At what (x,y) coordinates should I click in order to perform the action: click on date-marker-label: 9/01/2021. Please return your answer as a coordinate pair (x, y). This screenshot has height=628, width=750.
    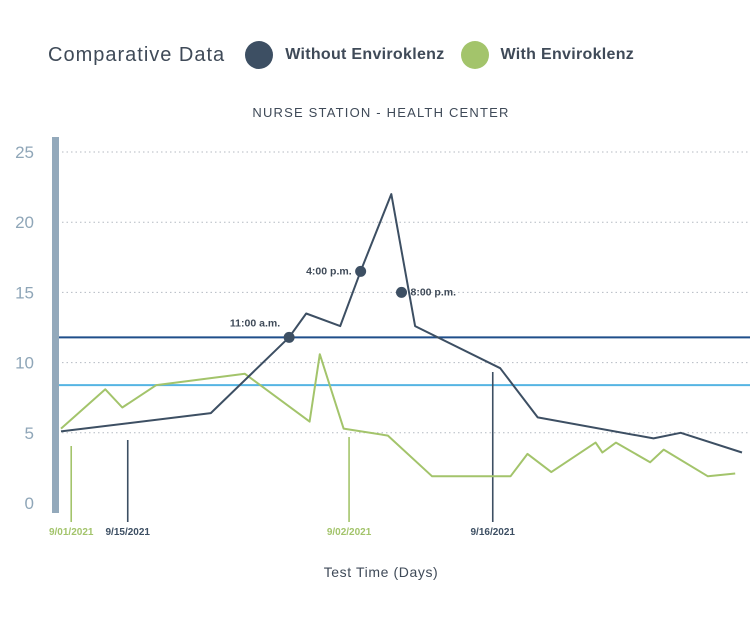
    Looking at the image, I should click on (71, 532).